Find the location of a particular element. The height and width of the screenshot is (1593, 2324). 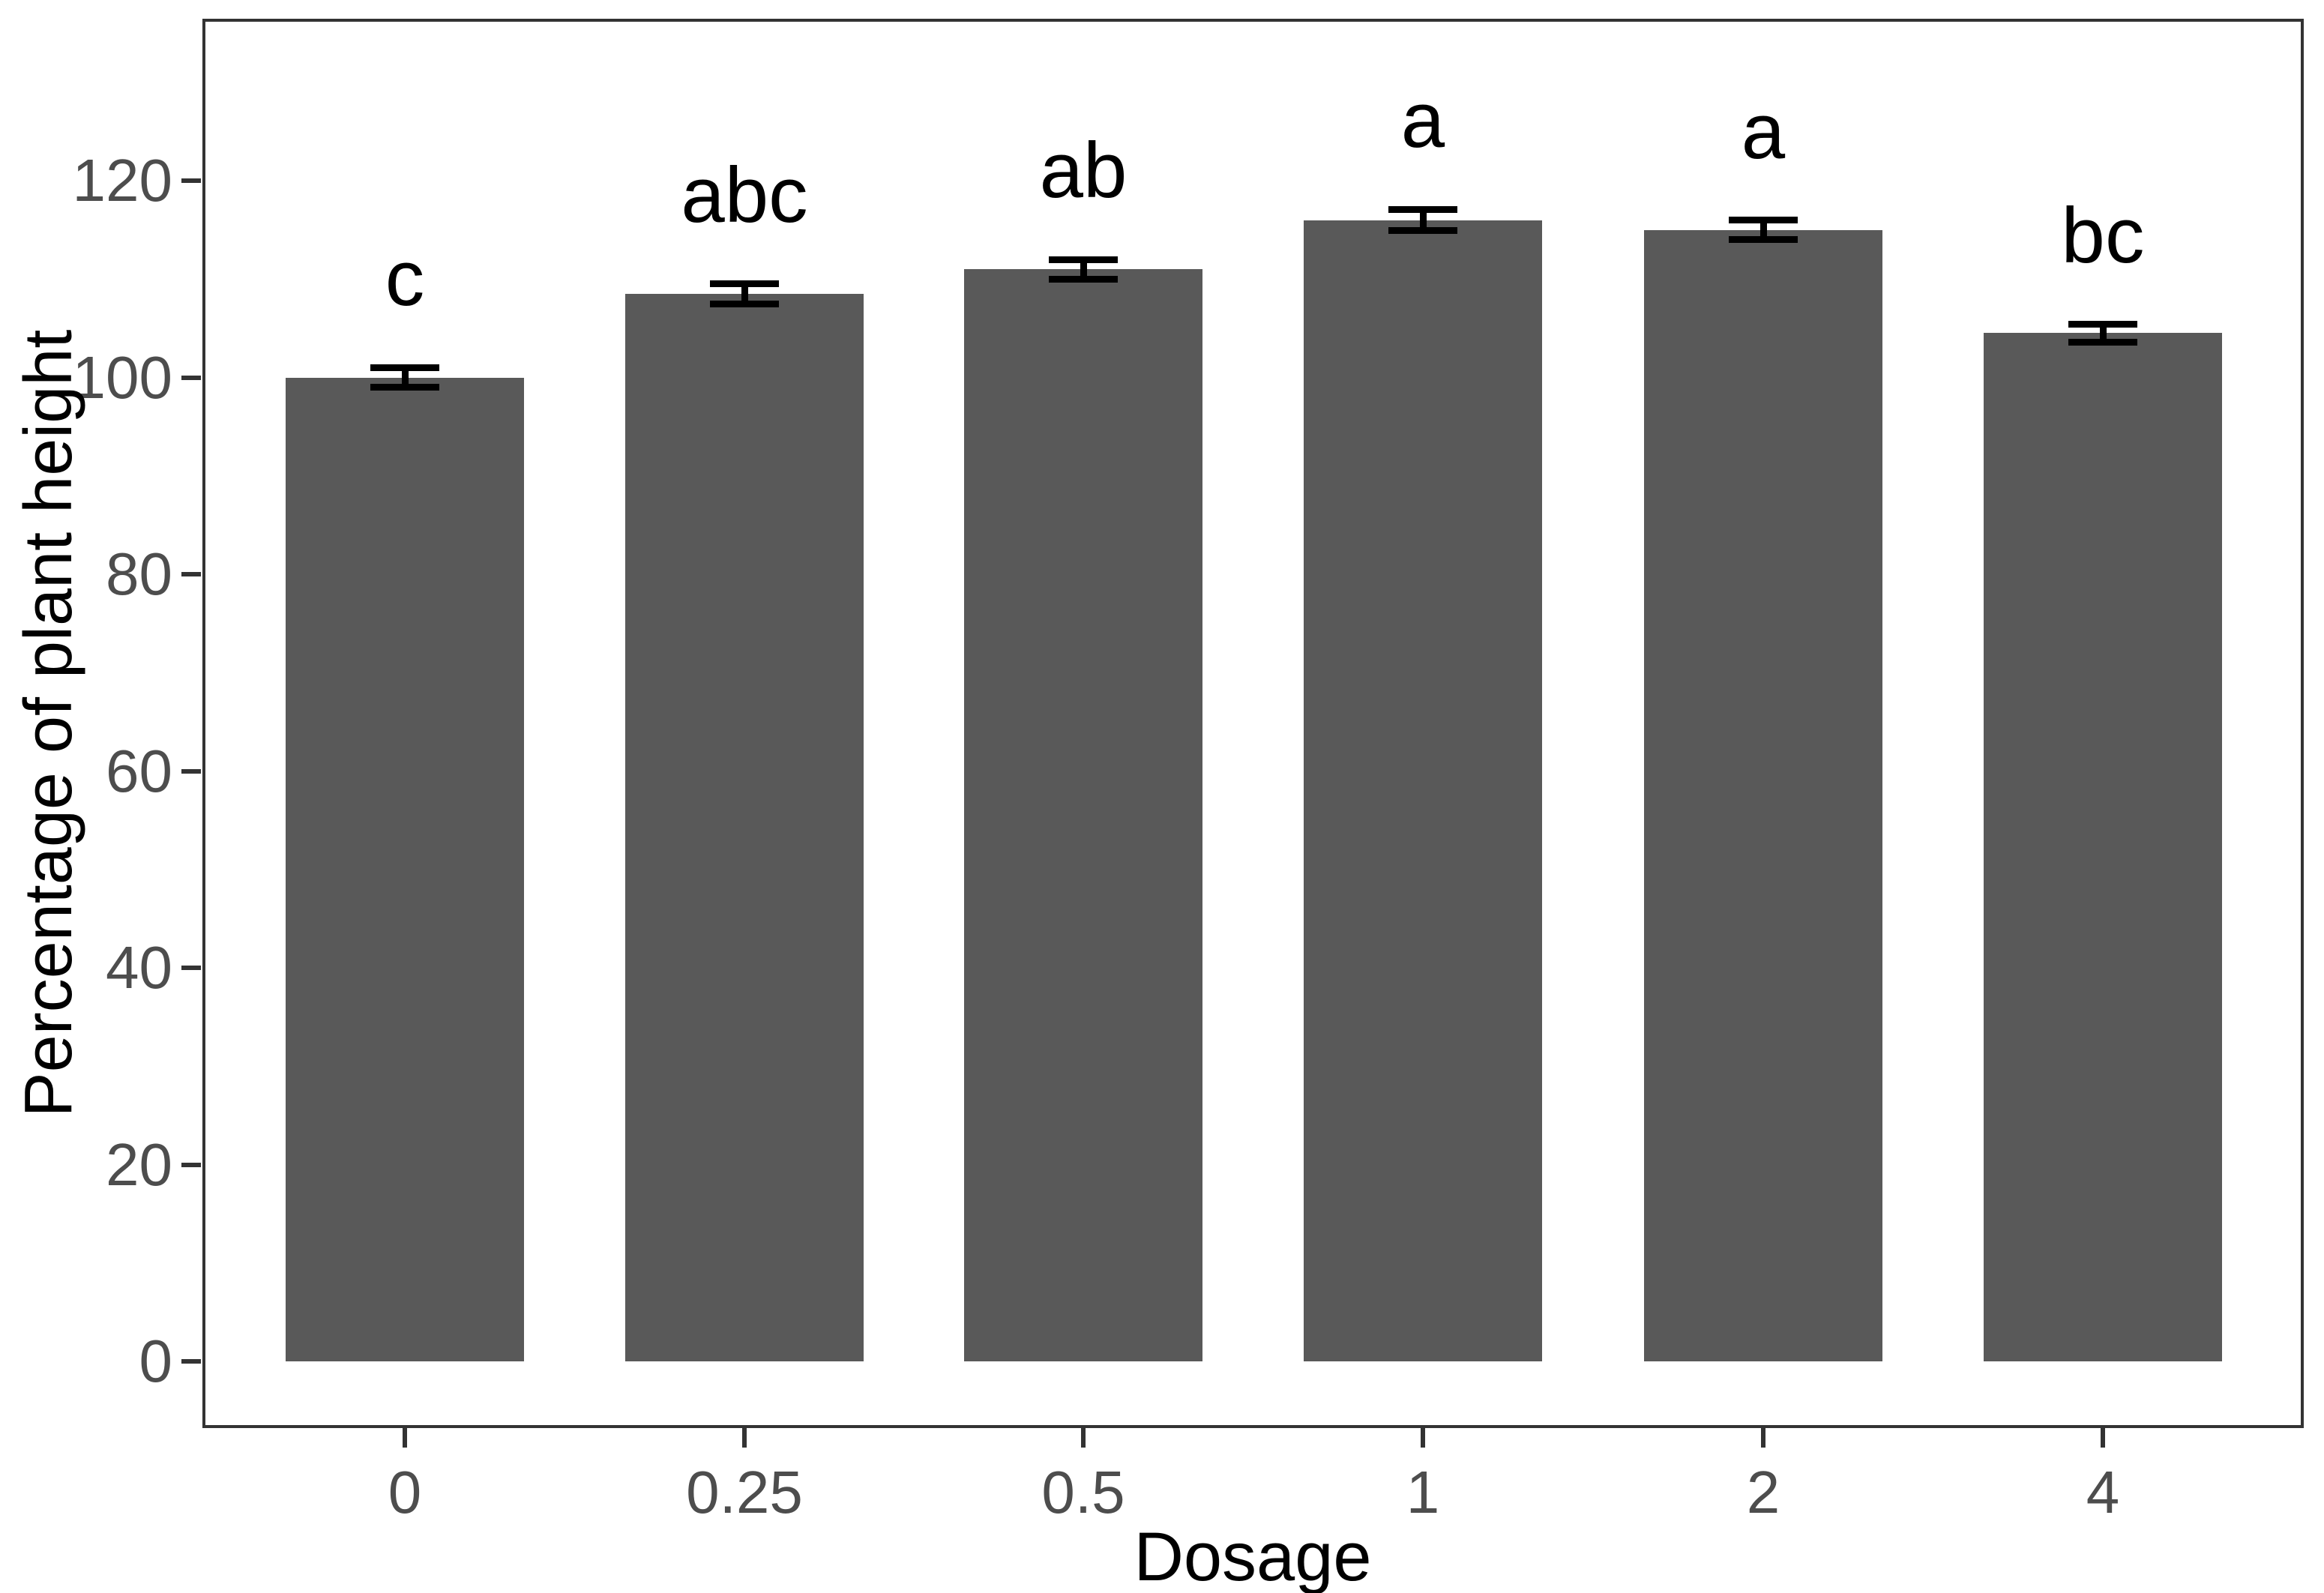

y-tick-label: 120 is located at coordinates (122, 180).